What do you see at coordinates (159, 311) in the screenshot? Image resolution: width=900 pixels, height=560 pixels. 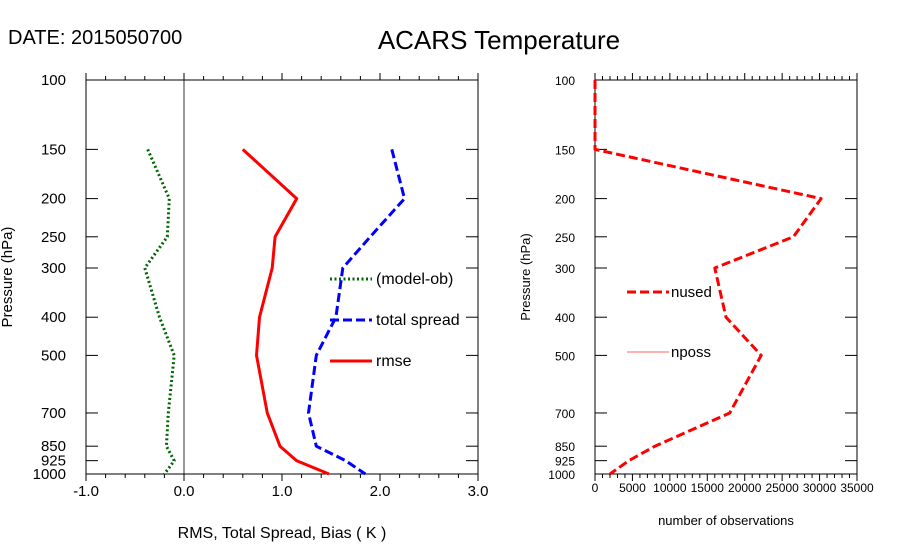 I see `series-line-model-ob` at bounding box center [159, 311].